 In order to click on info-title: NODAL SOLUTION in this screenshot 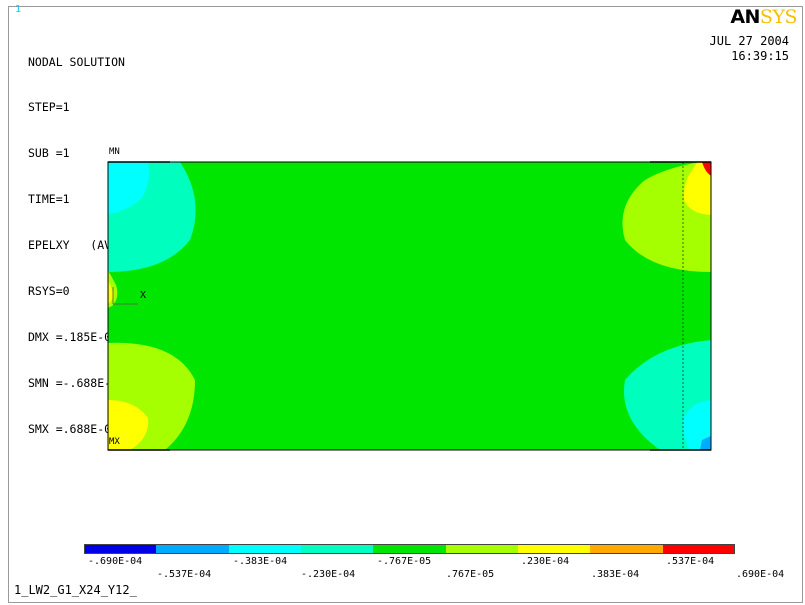, I will do `click(76, 61)`.